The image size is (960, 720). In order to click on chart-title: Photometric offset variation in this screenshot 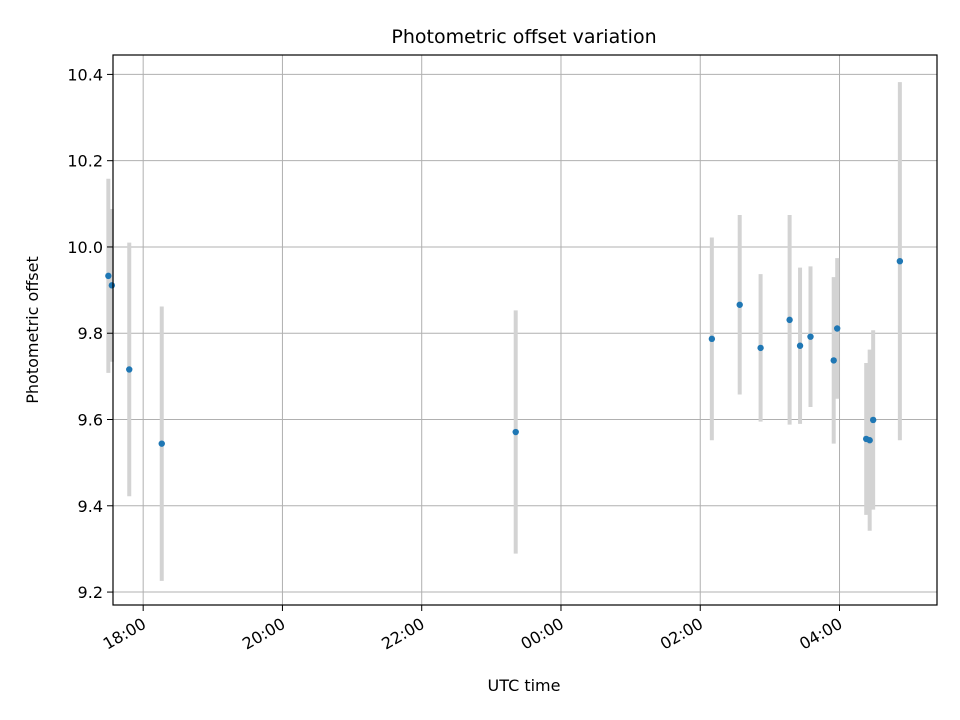, I will do `click(523, 37)`.